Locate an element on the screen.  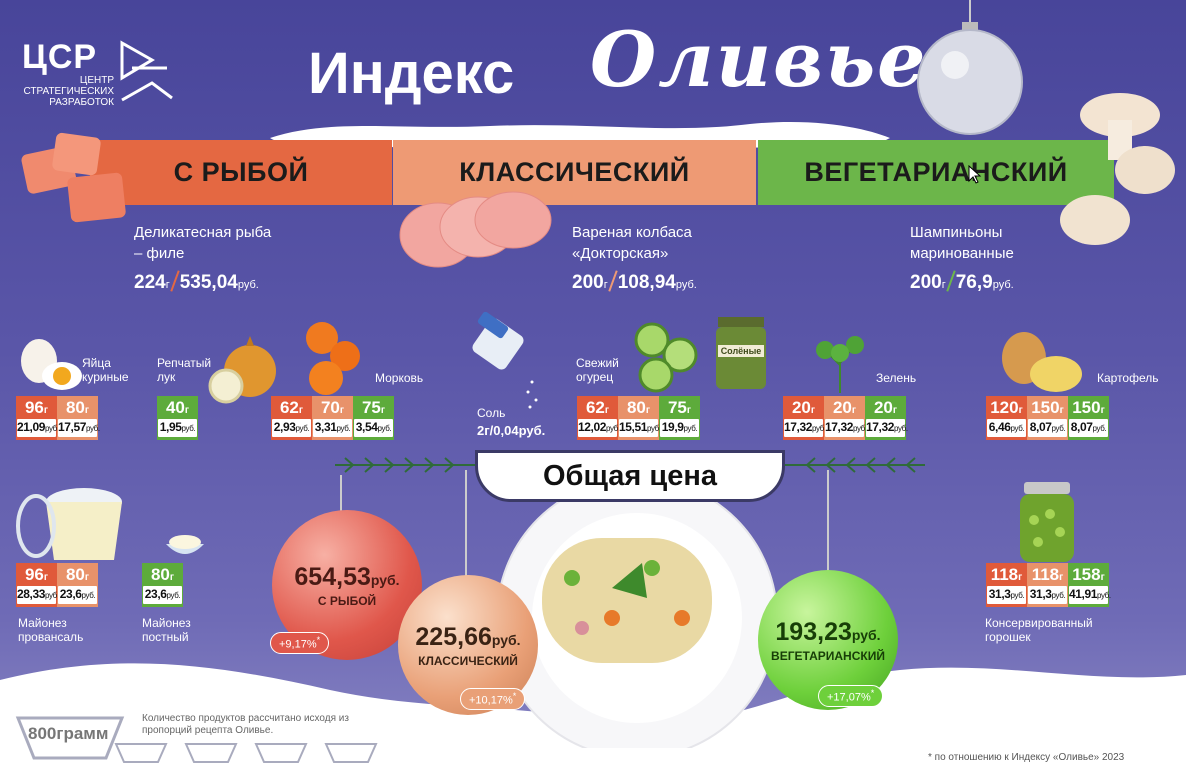
cursor-icon is located at coordinates (975, 174).